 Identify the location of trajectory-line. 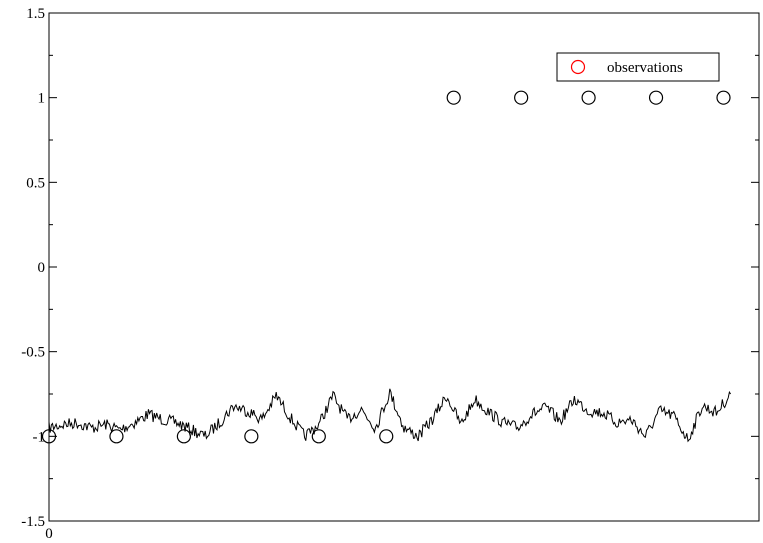
(390, 415).